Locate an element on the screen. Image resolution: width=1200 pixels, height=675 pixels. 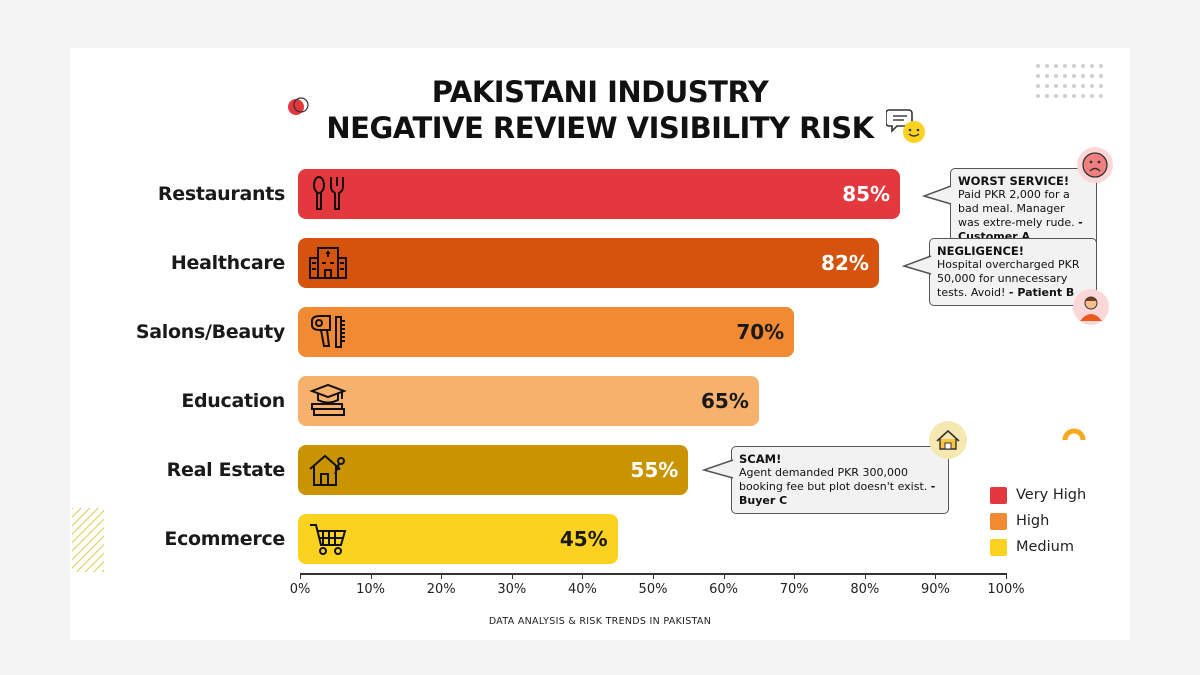
bar-salons-beauty: 70% is located at coordinates (546, 332).